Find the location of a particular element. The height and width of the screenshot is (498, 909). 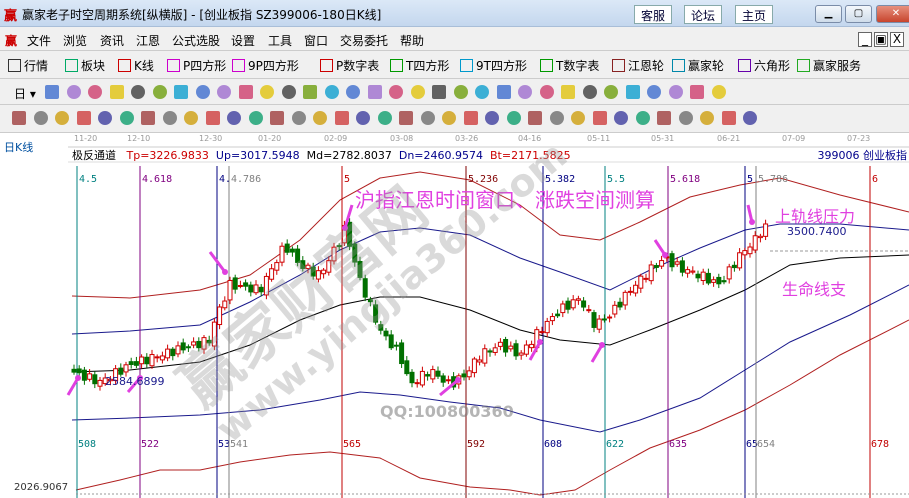

forum-link: 论坛 is located at coordinates (703, 14).